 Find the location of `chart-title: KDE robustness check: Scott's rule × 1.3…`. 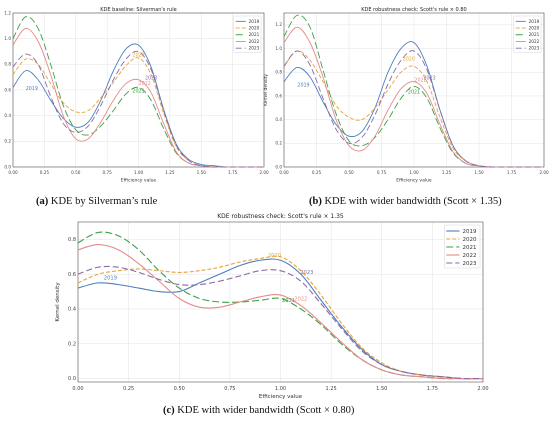

chart-title: KDE robustness check: Scott's rule × 1.3… is located at coordinates (280, 216).